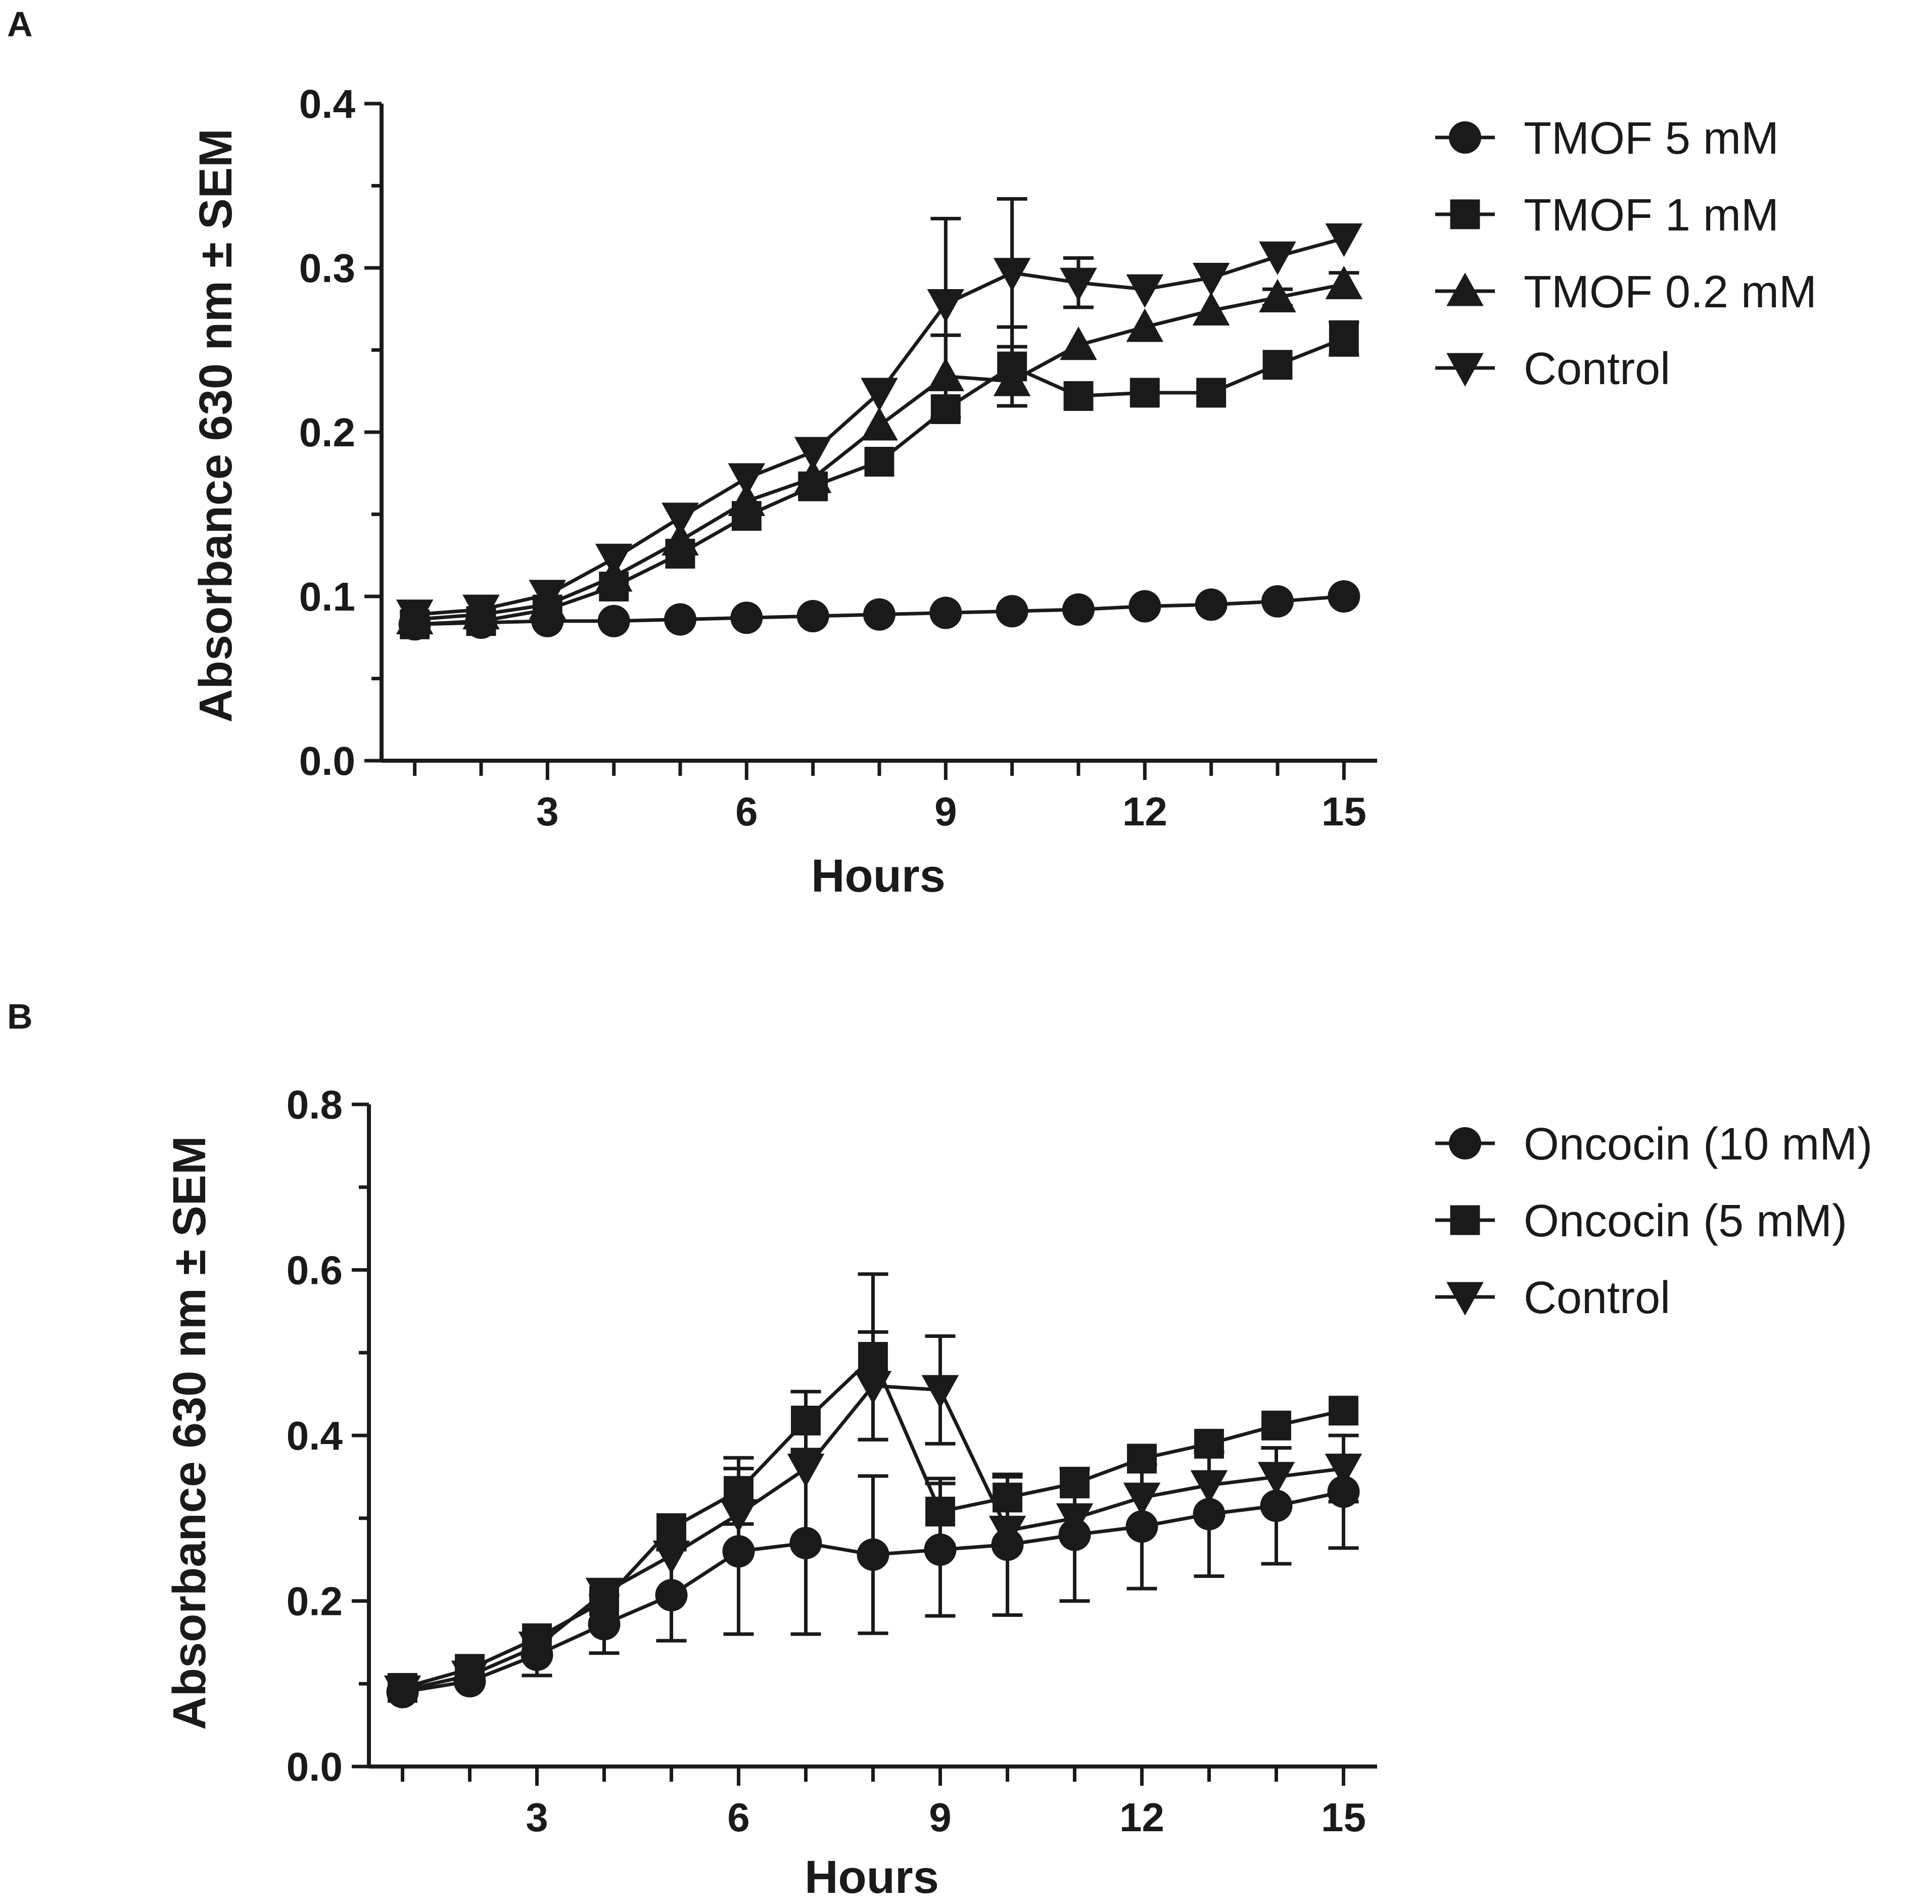 The height and width of the screenshot is (1904, 1932). Describe the element at coordinates (315, 1270) in the screenshot. I see `panel-b-y-tick-label: 0.6` at that location.